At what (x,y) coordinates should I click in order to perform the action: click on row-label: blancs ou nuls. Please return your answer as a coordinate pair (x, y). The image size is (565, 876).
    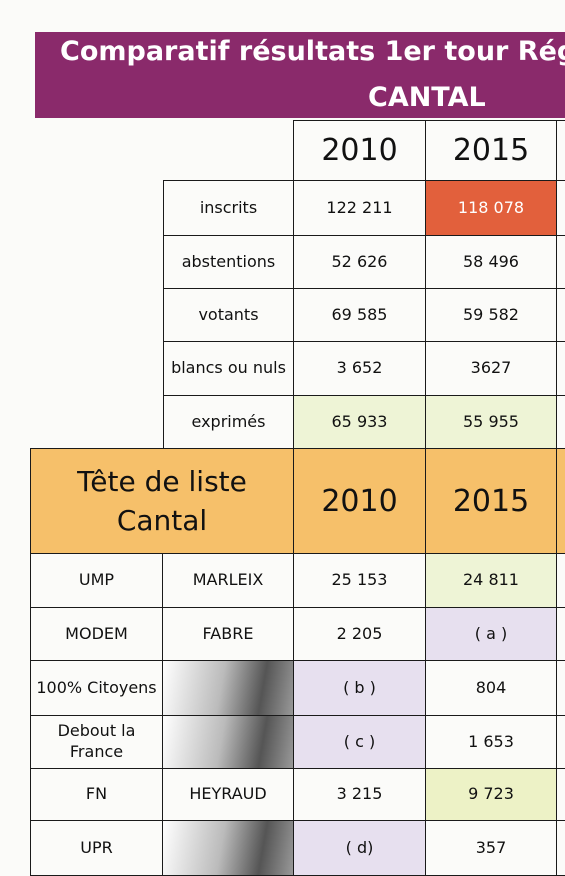
    Looking at the image, I should click on (228, 368).